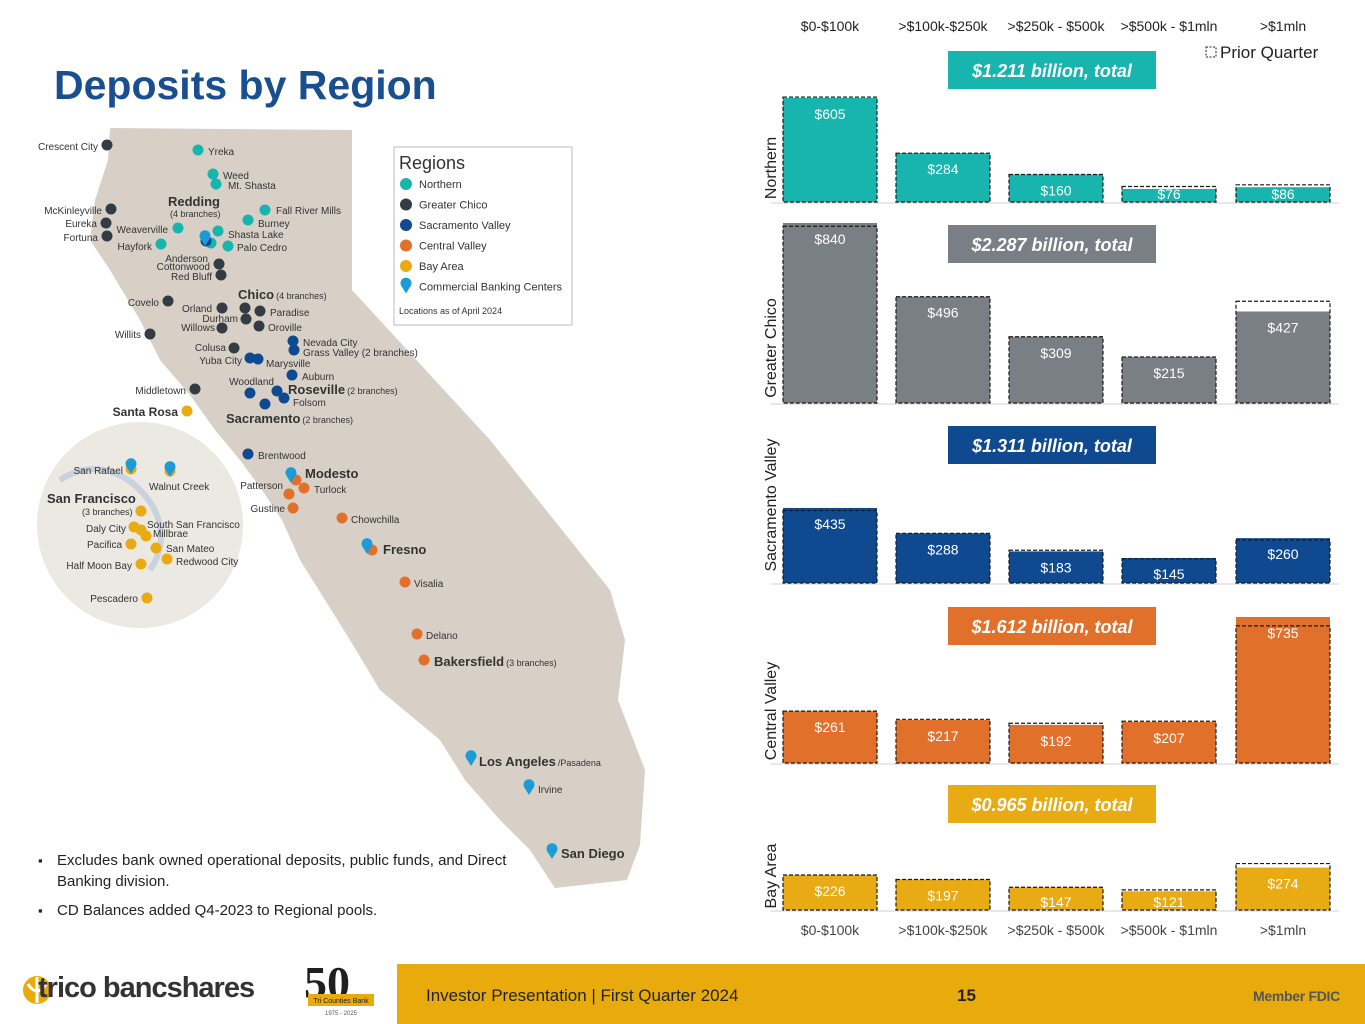  Describe the element at coordinates (221, 152) in the screenshot. I see `branch-label: Yreka` at that location.